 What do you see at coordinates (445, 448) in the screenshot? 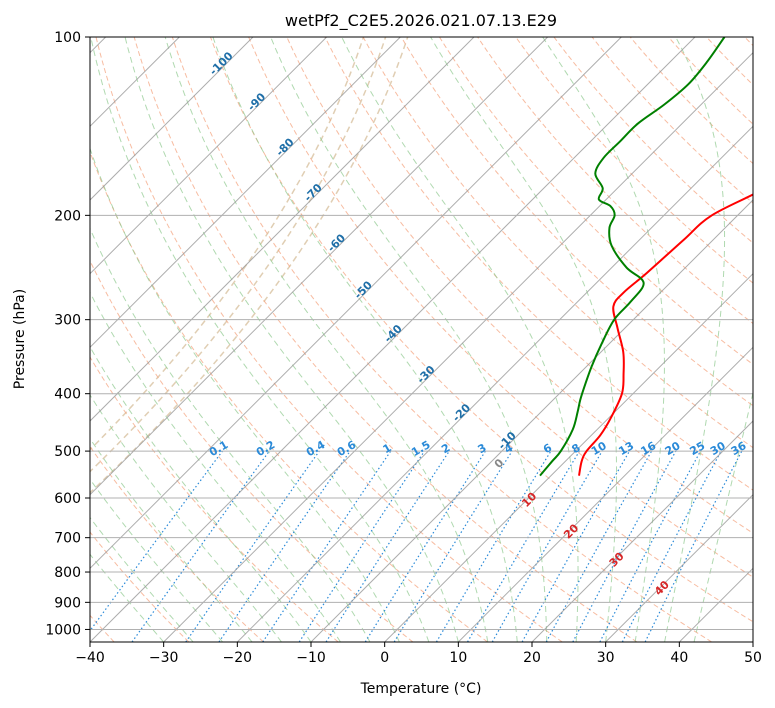
I see `mixing-ratio-label: 2` at bounding box center [445, 448].